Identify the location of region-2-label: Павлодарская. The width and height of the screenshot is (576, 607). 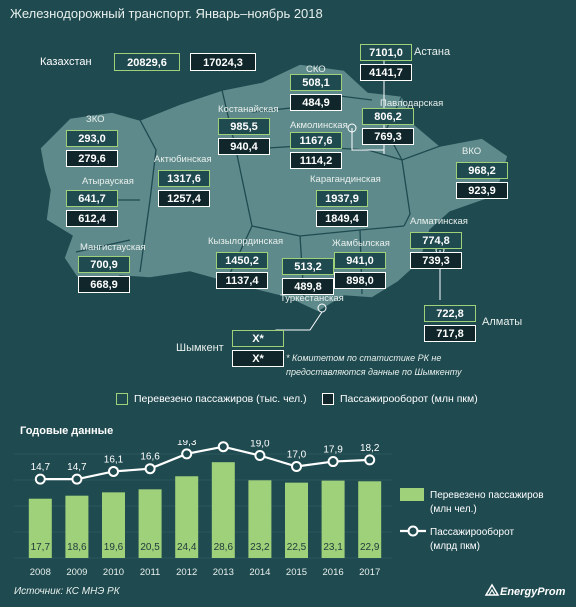
(412, 103).